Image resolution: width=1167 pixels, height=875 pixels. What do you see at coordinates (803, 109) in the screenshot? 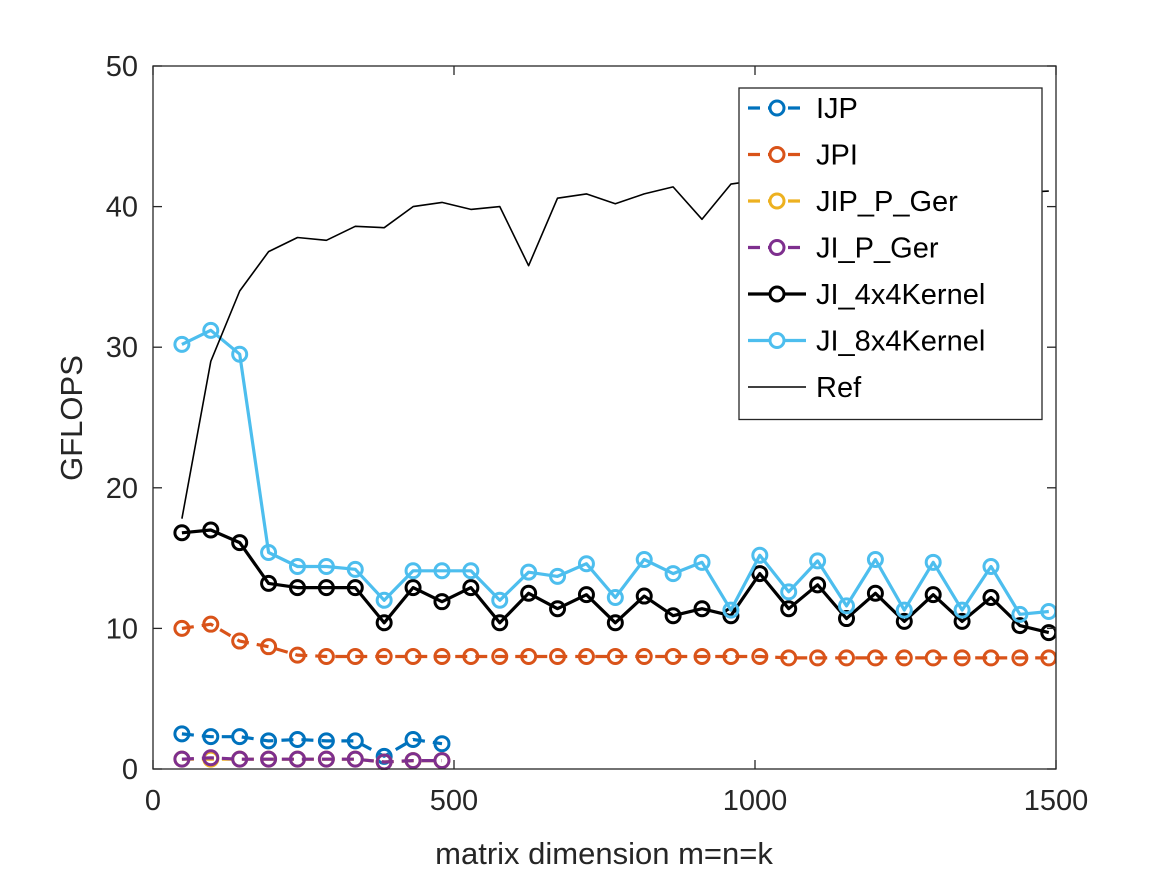
I see `legend-item: IJP` at bounding box center [803, 109].